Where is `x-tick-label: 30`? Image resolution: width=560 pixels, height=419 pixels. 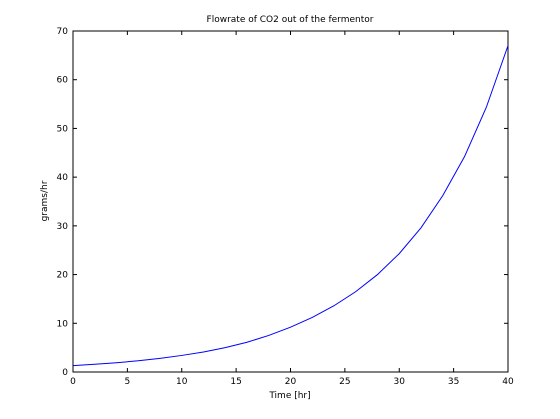
x-tick-label: 30 is located at coordinates (400, 382).